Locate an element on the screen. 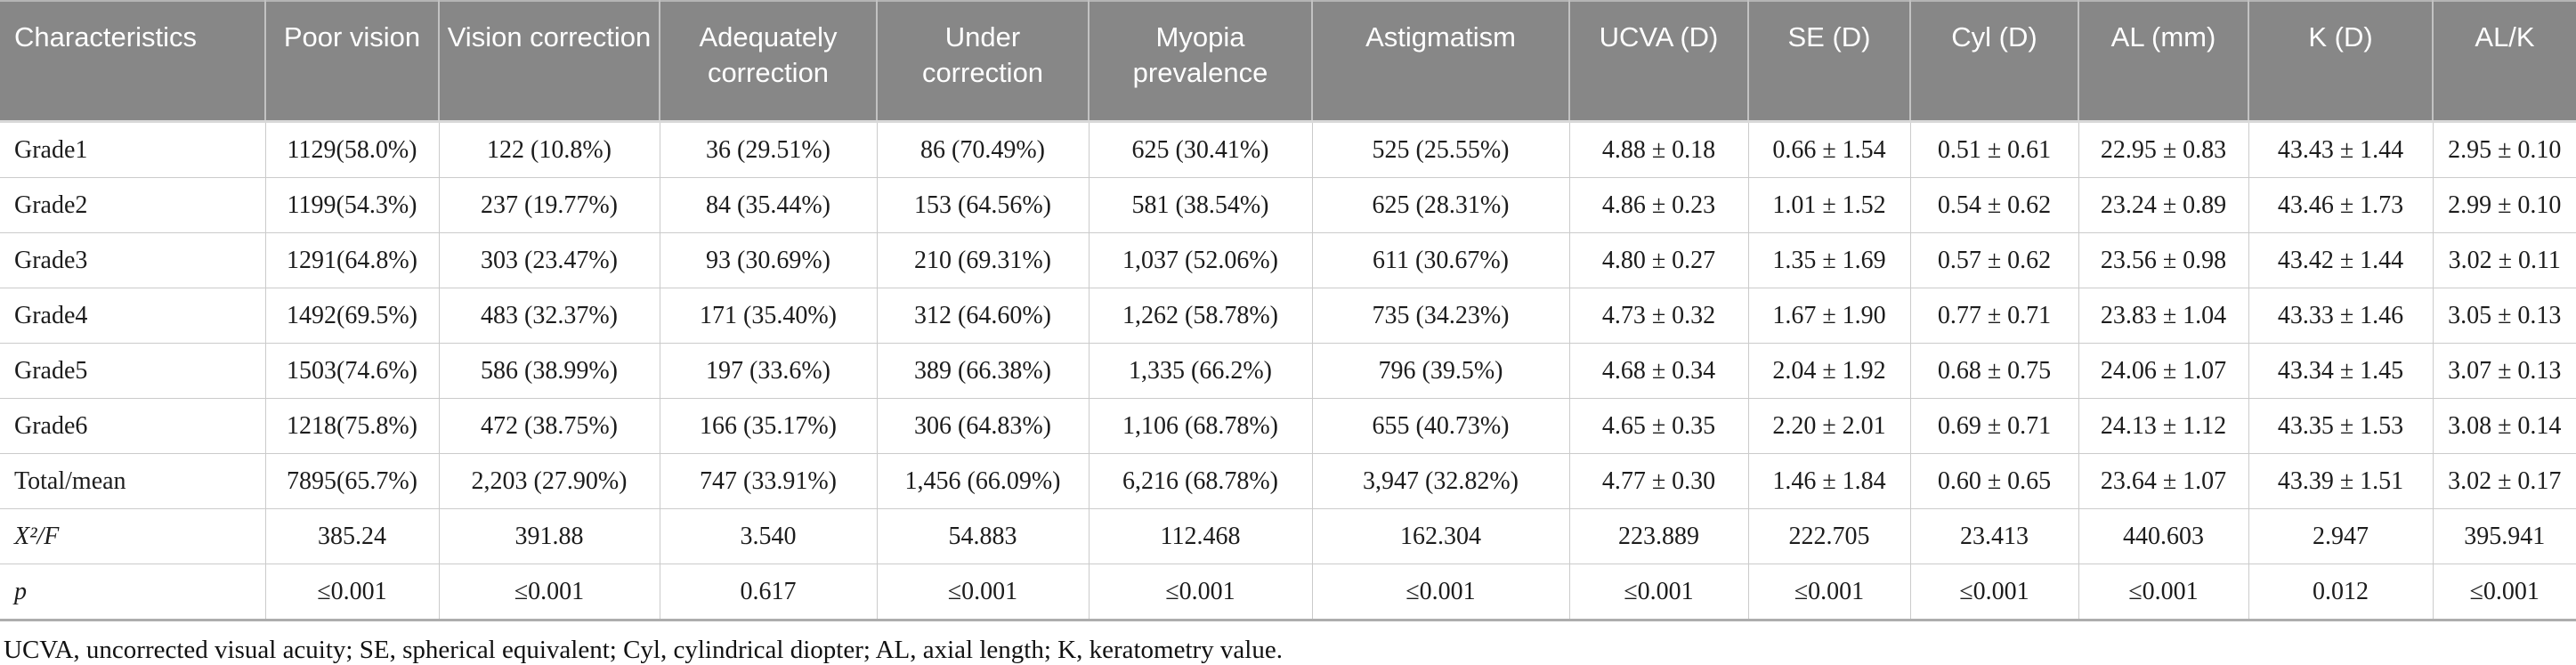 This screenshot has width=2576, height=665. table-cell: 23.24 ± 0.89 is located at coordinates (2163, 205).